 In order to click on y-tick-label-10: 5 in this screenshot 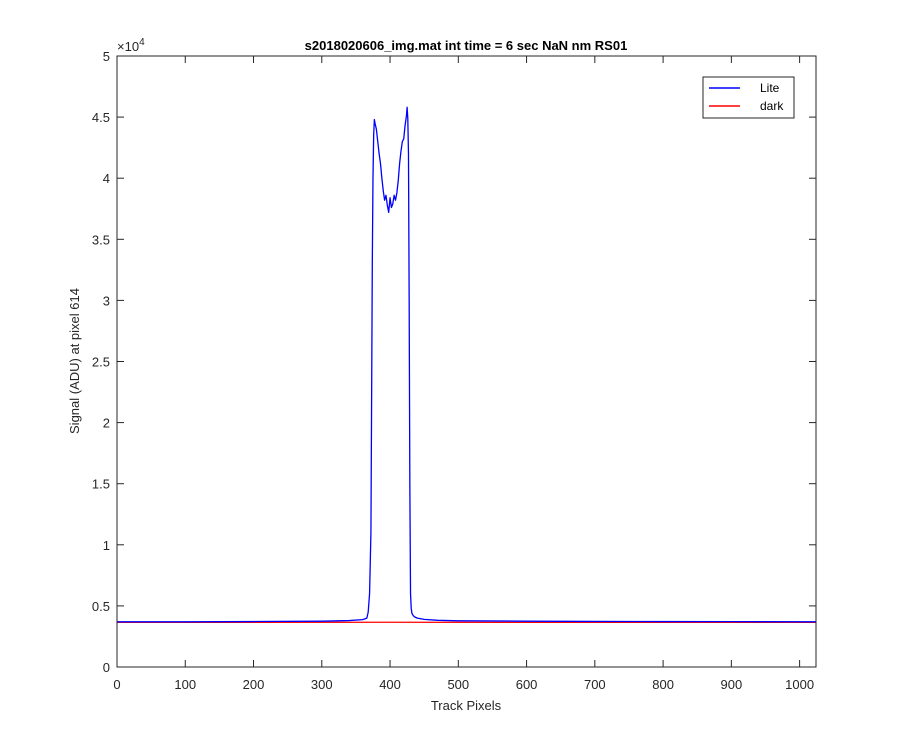, I will do `click(106, 56)`.